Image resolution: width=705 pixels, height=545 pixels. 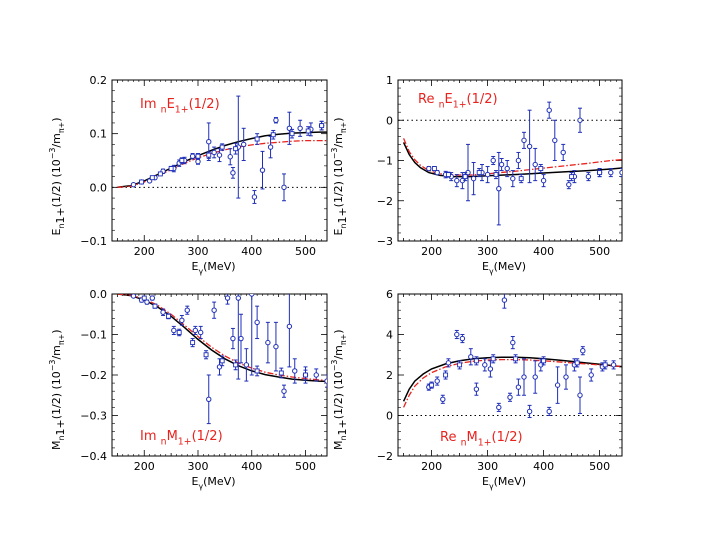 I want to click on panel-annotation: Im nE1+(1/2), so click(x=180, y=106).